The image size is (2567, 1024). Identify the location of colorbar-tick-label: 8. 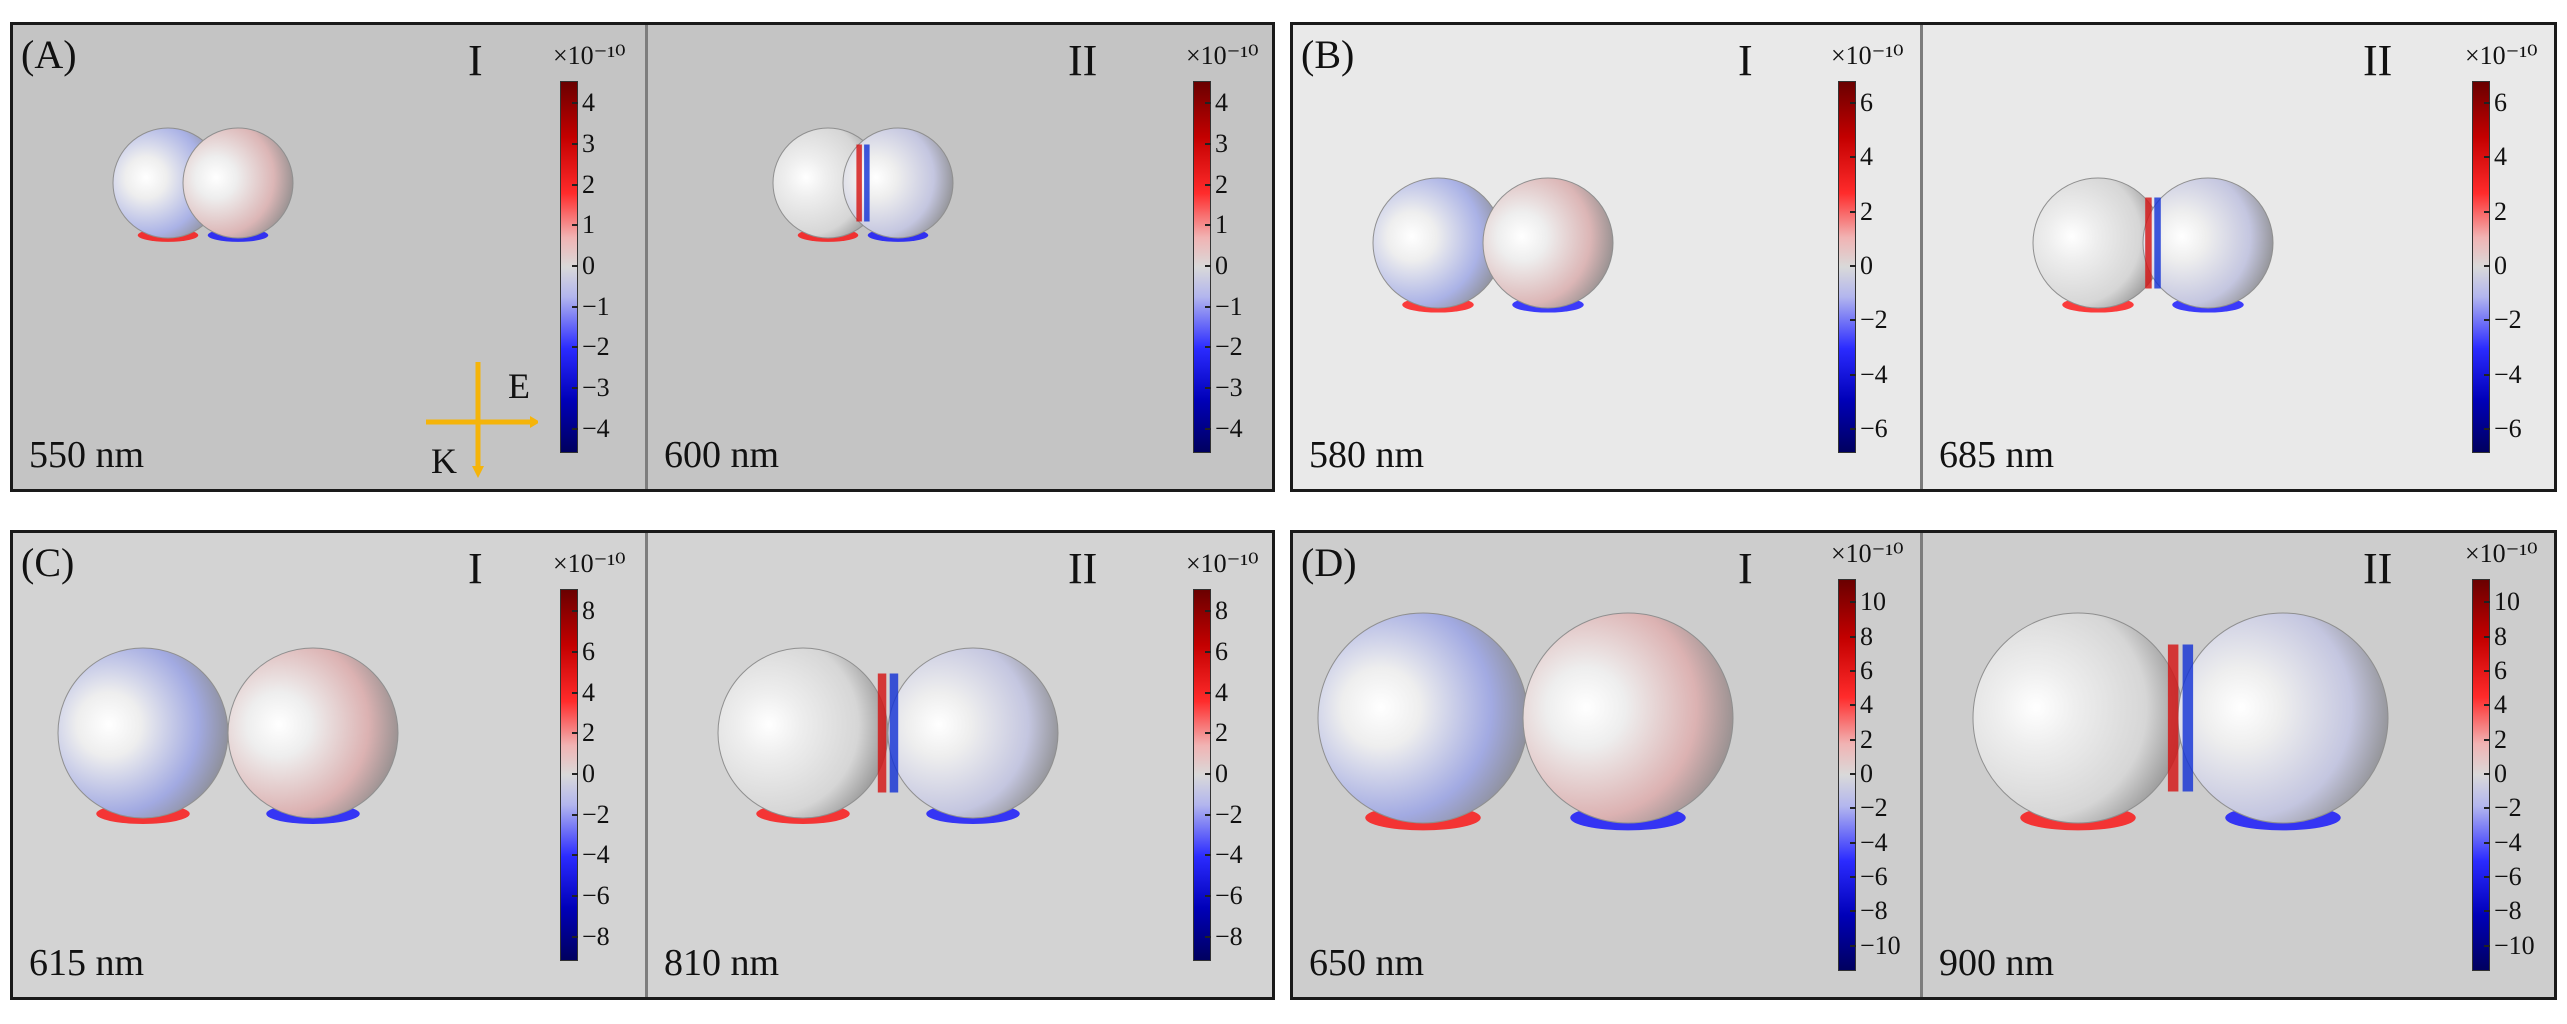
(1866, 636).